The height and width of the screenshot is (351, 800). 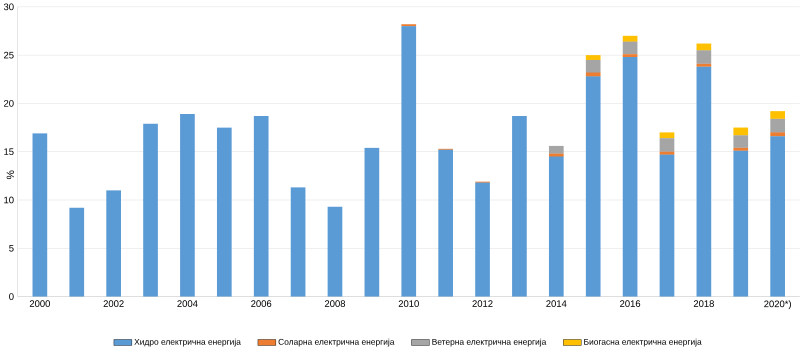 What do you see at coordinates (261, 304) in the screenshot?
I see `x-tick-label: 2006` at bounding box center [261, 304].